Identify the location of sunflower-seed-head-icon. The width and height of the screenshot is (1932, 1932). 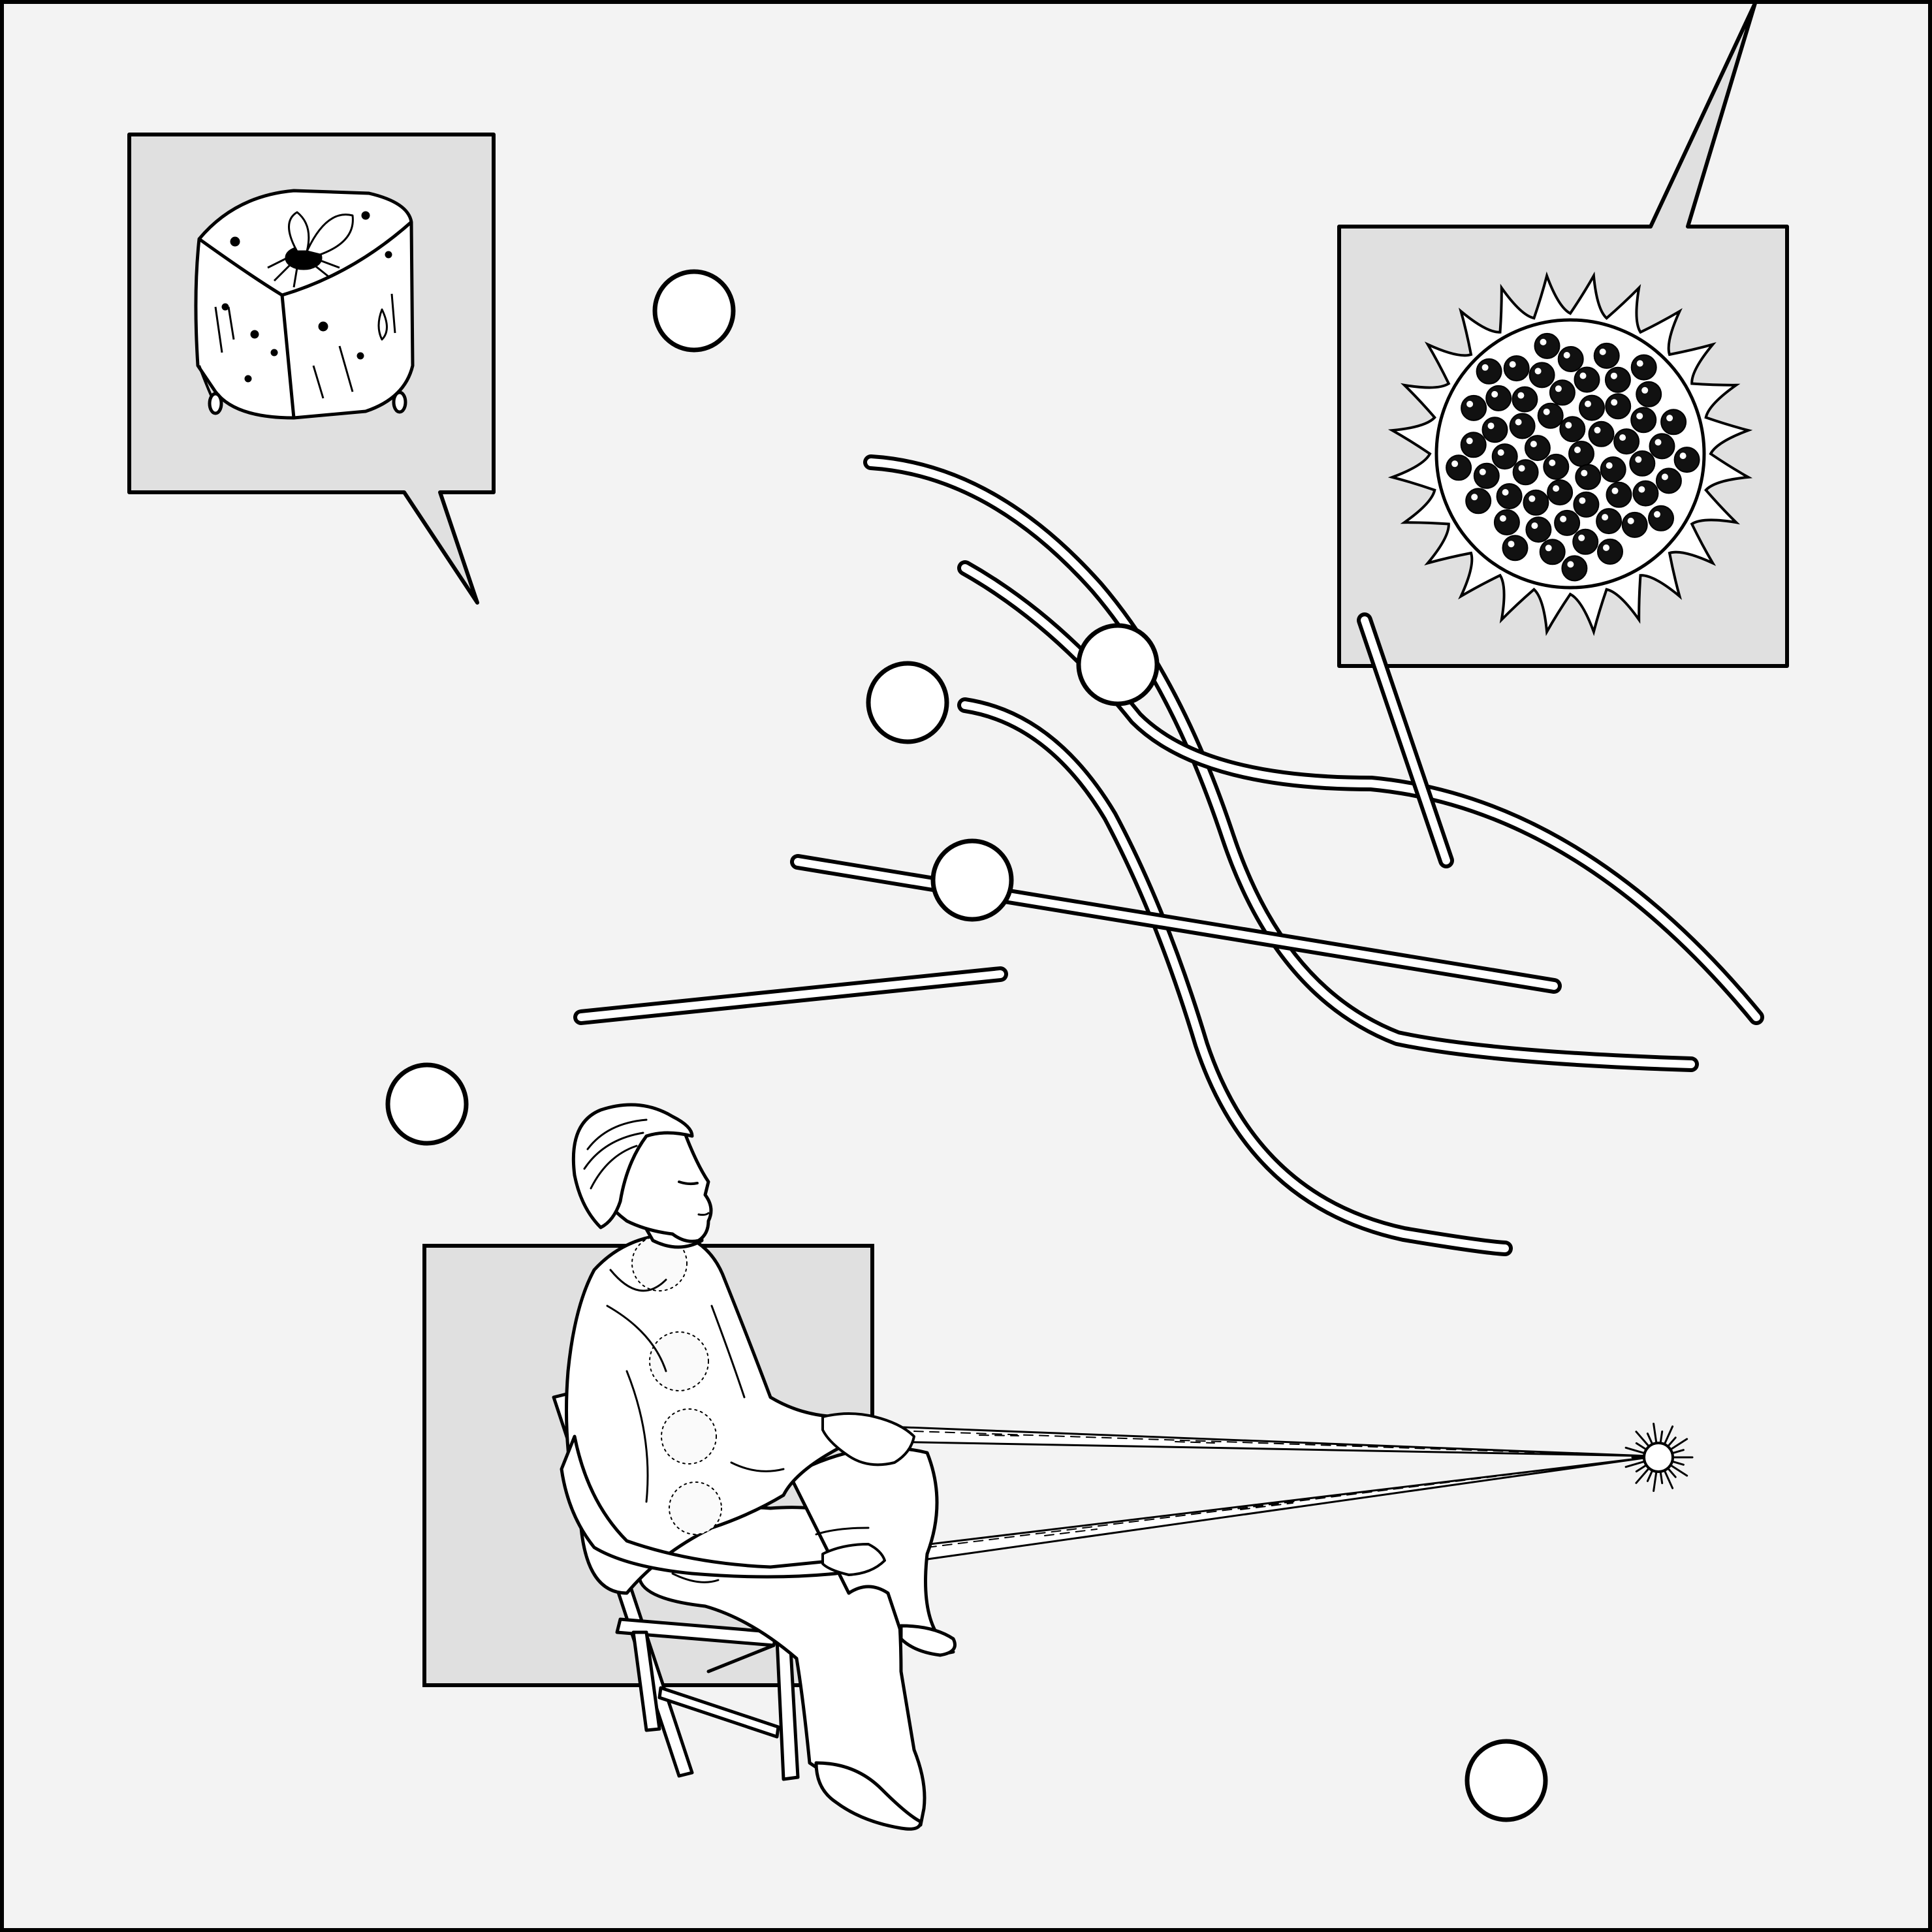
(1570, 454).